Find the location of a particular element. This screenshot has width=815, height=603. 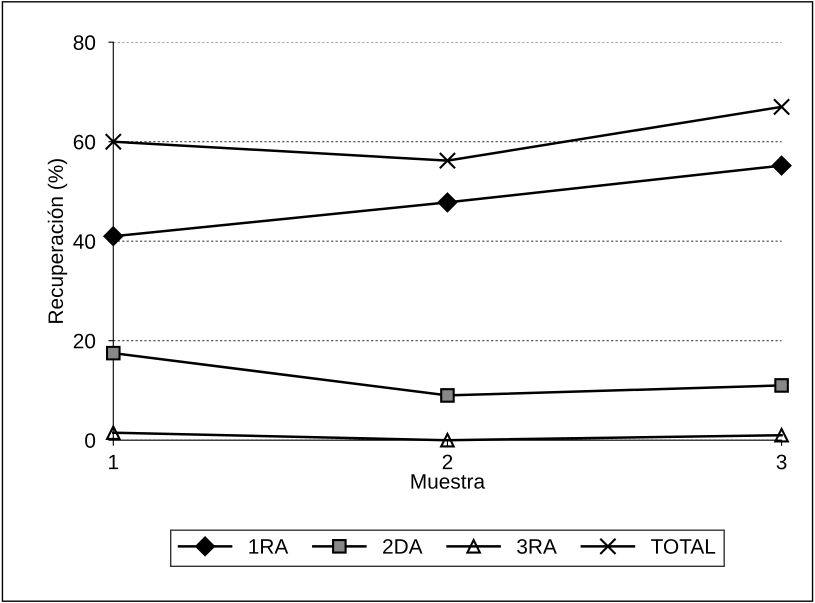

x-tick-label: 1 is located at coordinates (113, 462).